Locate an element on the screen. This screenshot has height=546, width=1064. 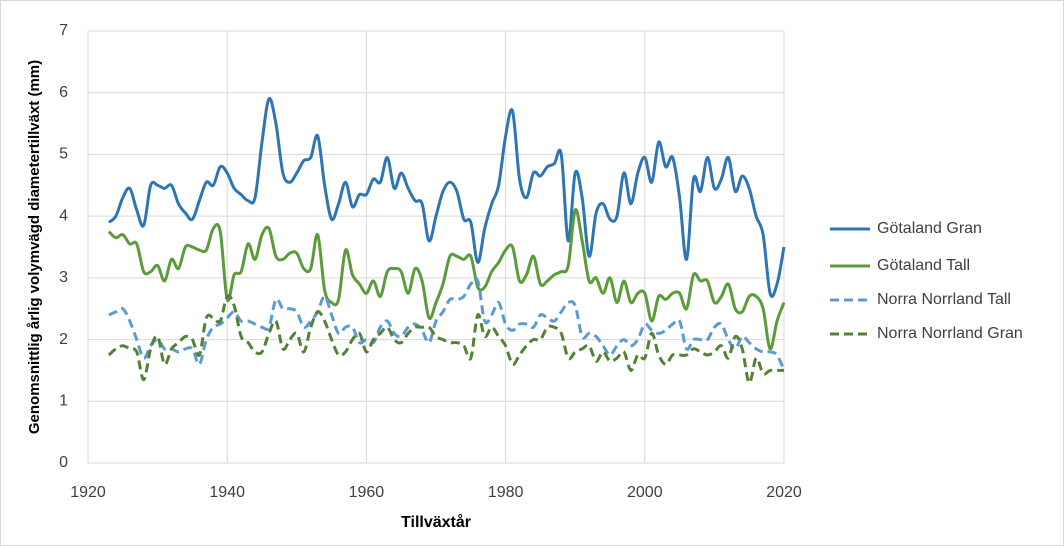
x-tick-label: 1920 is located at coordinates (88, 492).